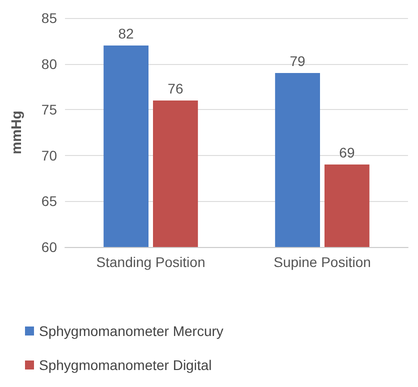 Image resolution: width=418 pixels, height=387 pixels. Describe the element at coordinates (125, 365) in the screenshot. I see `legend-label: Sphygmomanometer Digital` at that location.